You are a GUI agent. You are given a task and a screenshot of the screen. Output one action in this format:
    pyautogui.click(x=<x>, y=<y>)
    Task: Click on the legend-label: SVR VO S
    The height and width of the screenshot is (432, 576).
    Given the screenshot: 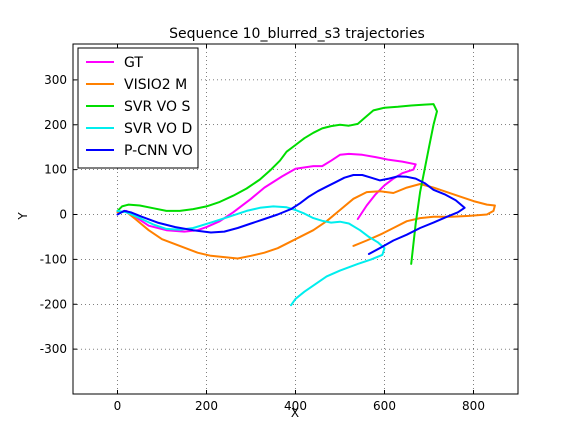 What is the action you would take?
    pyautogui.click(x=157, y=107)
    